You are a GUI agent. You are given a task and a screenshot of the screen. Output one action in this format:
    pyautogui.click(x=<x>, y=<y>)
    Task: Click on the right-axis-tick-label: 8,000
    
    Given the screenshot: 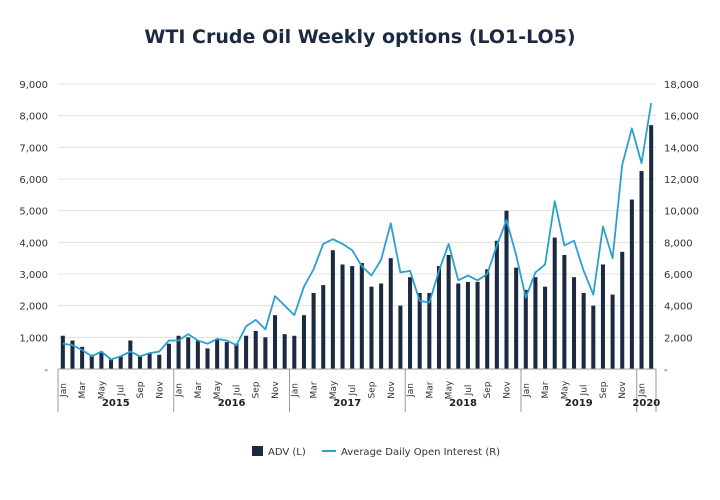 What is the action you would take?
    pyautogui.click(x=678, y=243)
    